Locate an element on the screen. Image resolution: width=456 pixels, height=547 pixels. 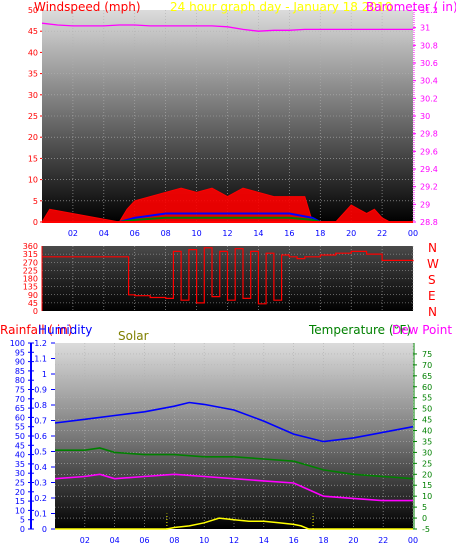
humidity-tick-label: 80 is located at coordinates (20, 380).